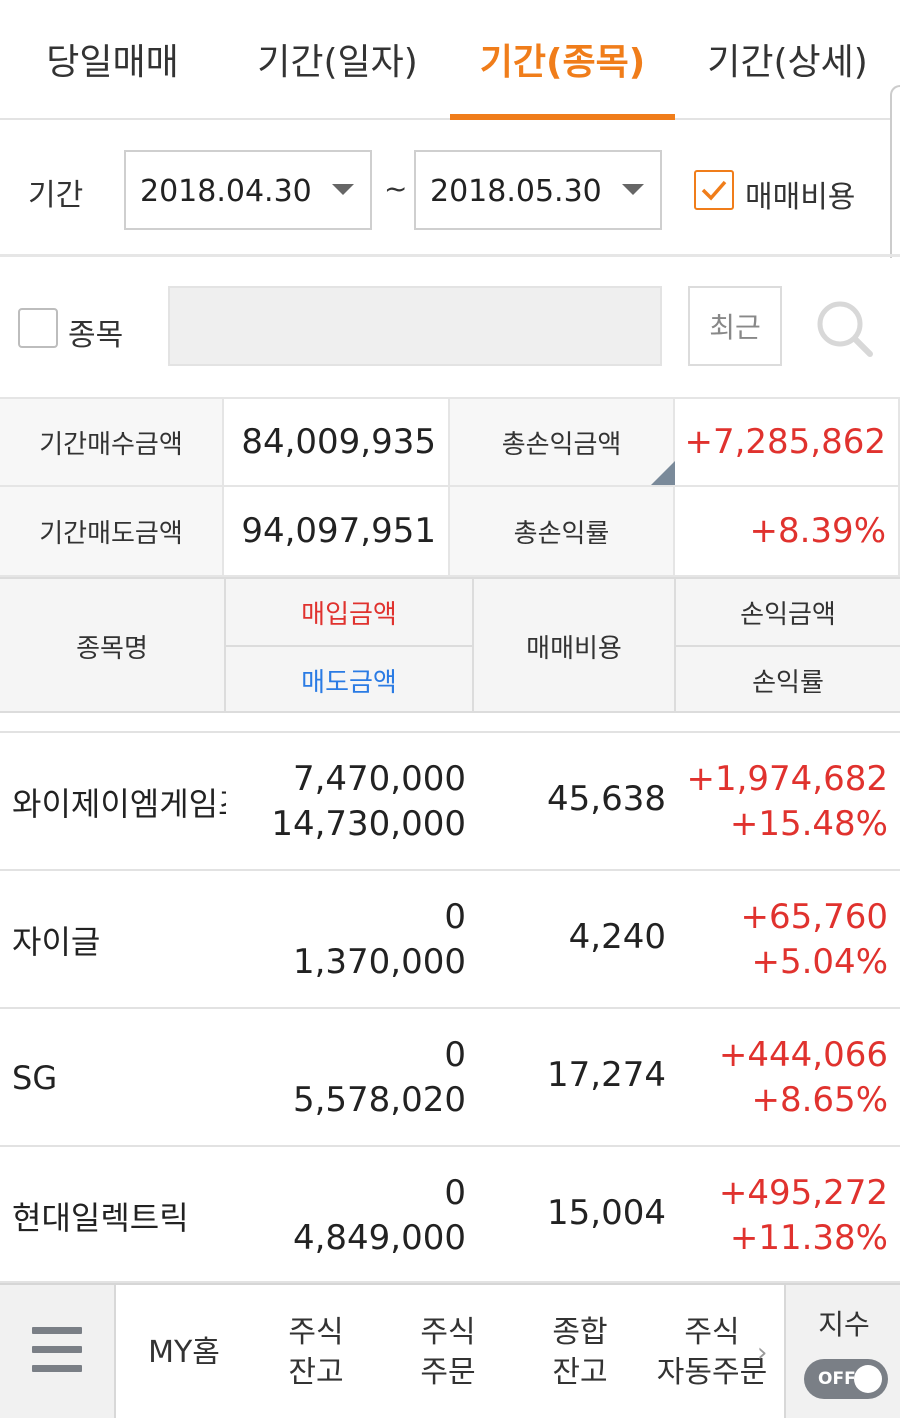 The image size is (900, 1418). I want to click on end-date-value: 2018.05.30, so click(516, 191).